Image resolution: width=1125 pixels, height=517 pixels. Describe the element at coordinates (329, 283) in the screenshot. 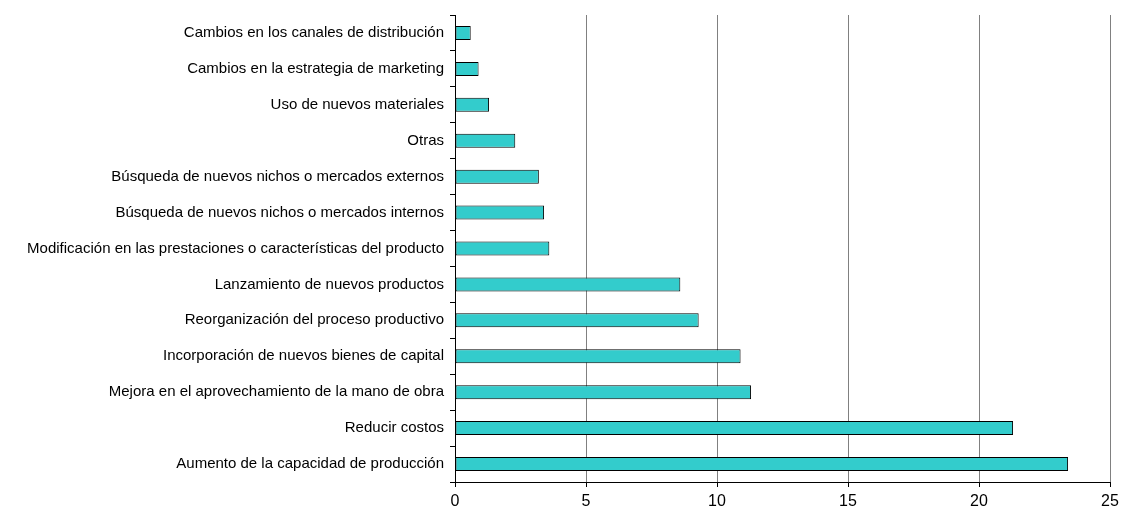

I see `y-tick-label: Lanzamiento de nuevos productos` at that location.